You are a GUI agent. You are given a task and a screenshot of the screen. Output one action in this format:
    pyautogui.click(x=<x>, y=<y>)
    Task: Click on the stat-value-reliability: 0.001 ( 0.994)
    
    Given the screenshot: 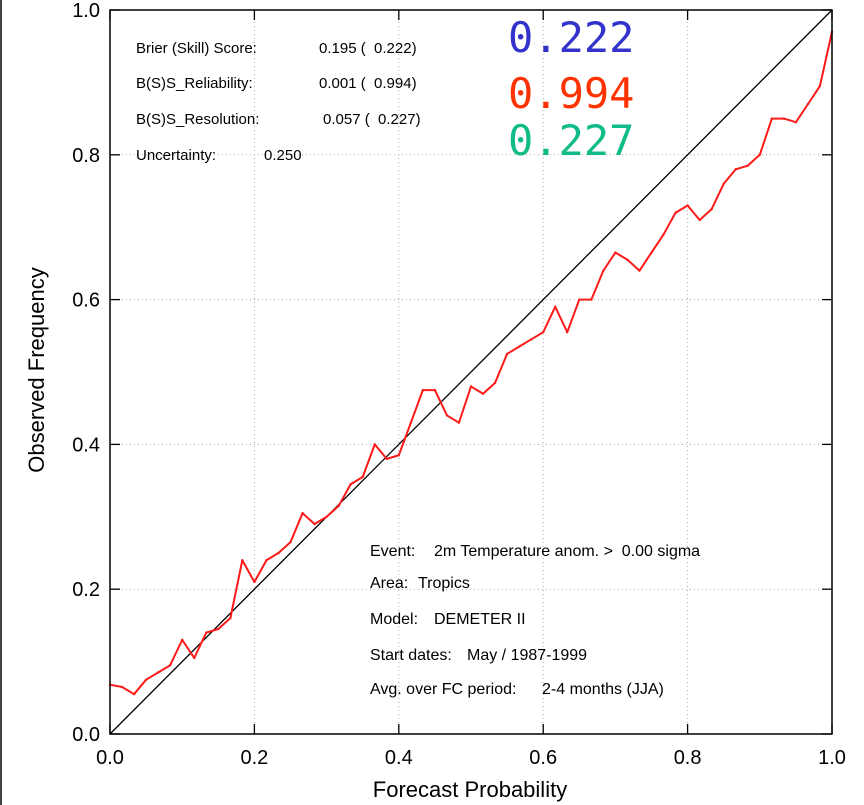 What is the action you would take?
    pyautogui.click(x=368, y=83)
    